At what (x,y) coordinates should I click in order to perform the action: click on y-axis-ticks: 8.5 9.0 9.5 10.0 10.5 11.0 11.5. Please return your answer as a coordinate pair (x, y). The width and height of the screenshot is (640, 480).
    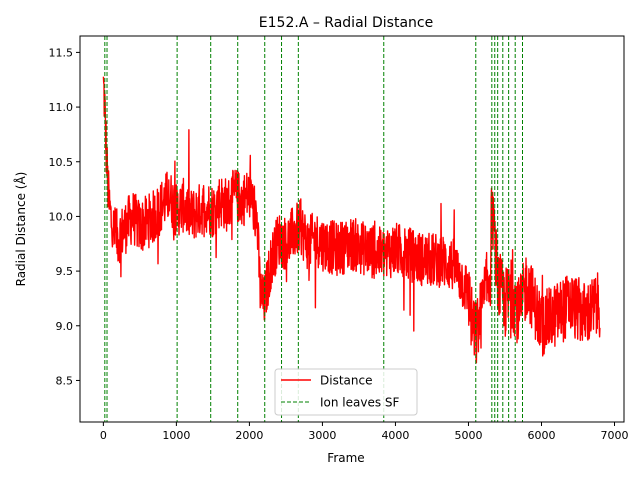
    Looking at the image, I should click on (64, 216).